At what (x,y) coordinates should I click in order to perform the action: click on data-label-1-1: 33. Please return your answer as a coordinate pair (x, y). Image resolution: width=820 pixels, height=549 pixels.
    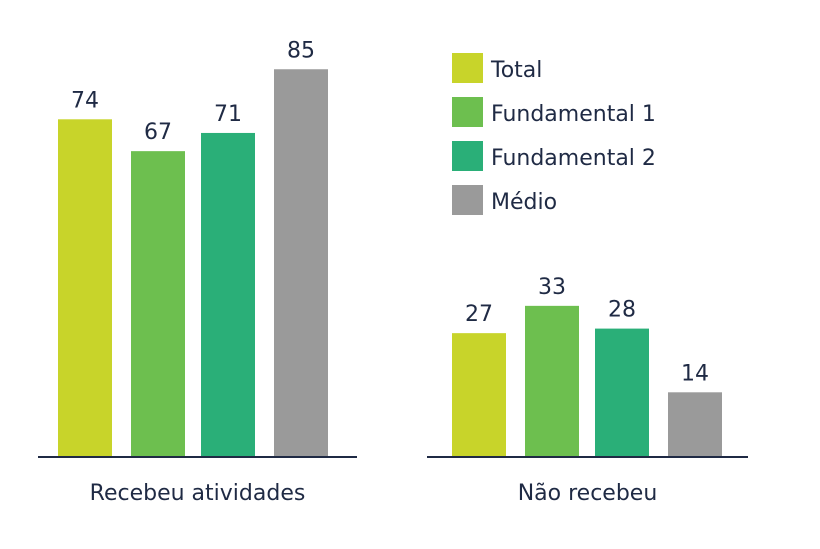
    Looking at the image, I should click on (552, 287).